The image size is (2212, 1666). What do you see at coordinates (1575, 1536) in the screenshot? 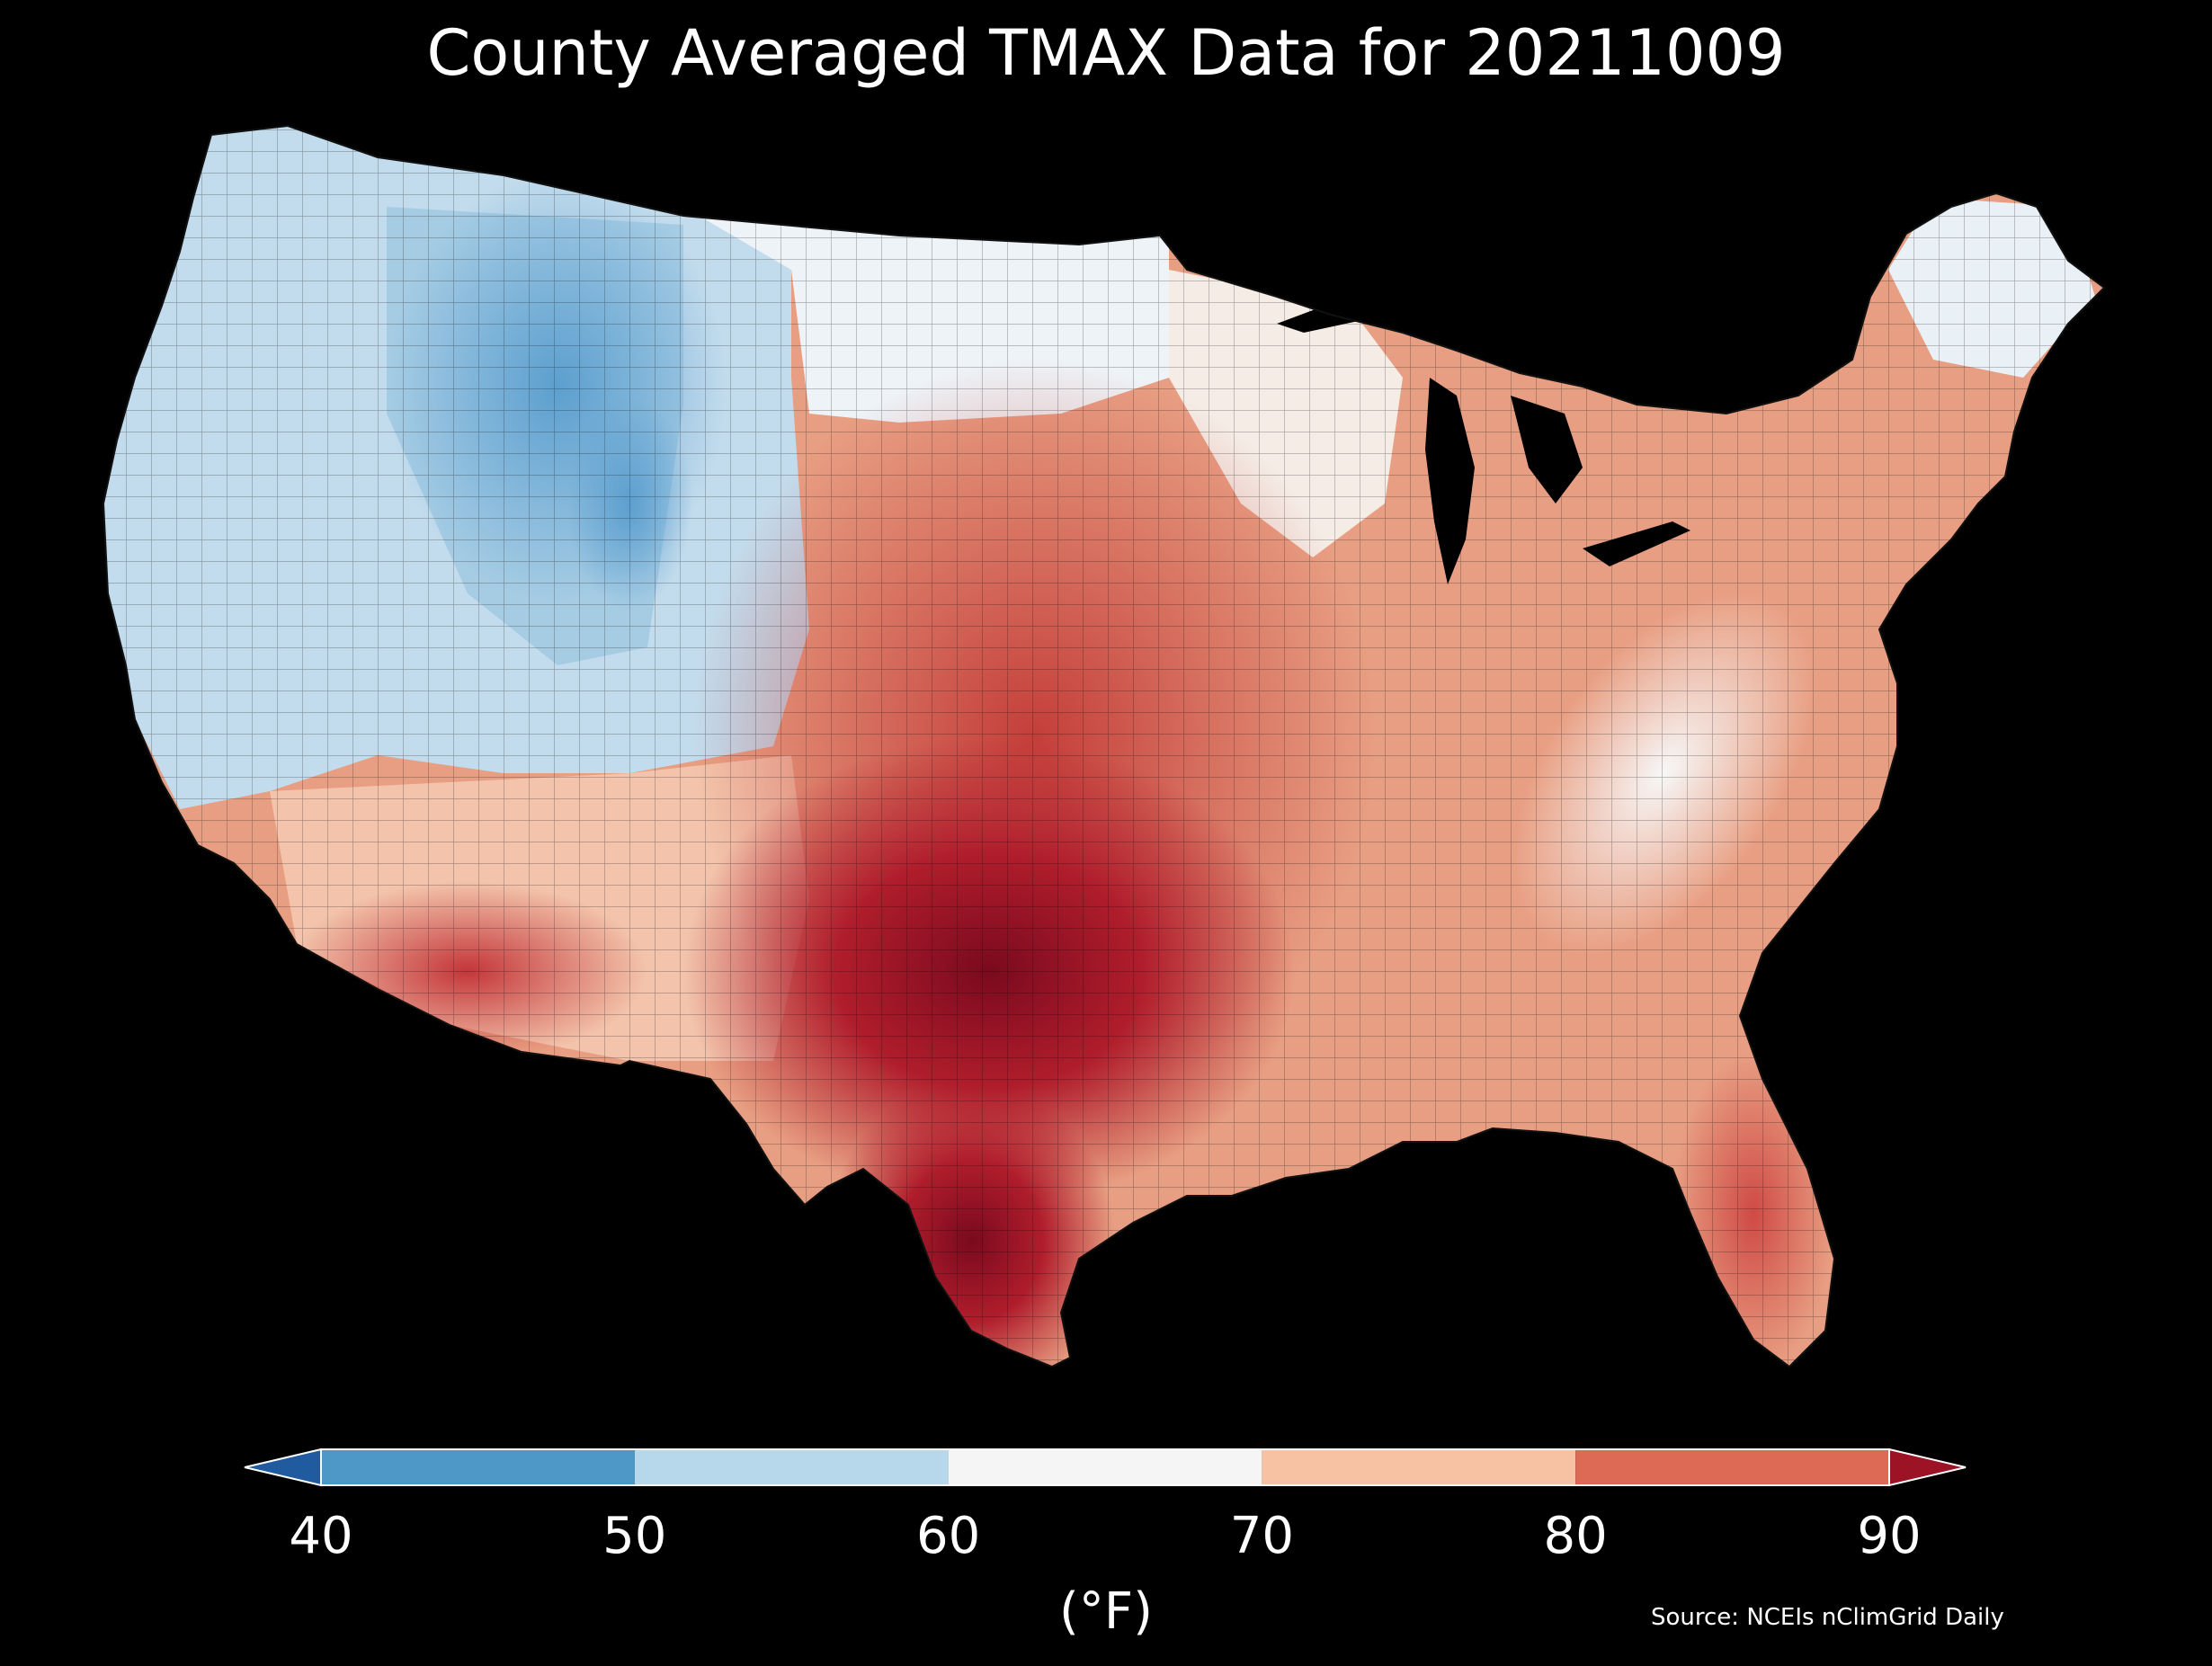
I see `colorbar-tick-label: 80` at bounding box center [1575, 1536].